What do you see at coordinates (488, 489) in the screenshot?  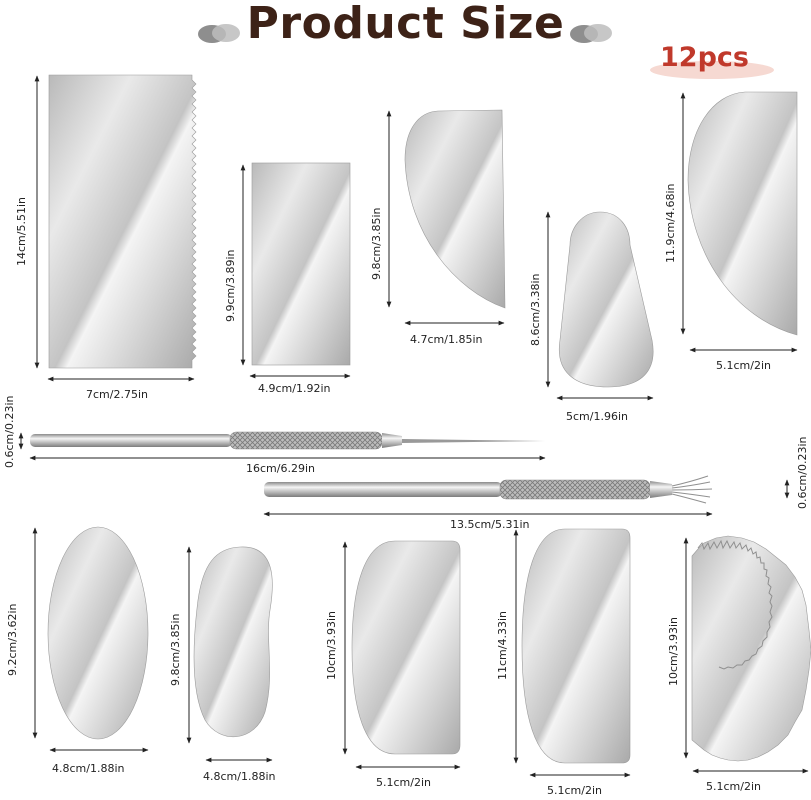 I see `feather-tool` at bounding box center [488, 489].